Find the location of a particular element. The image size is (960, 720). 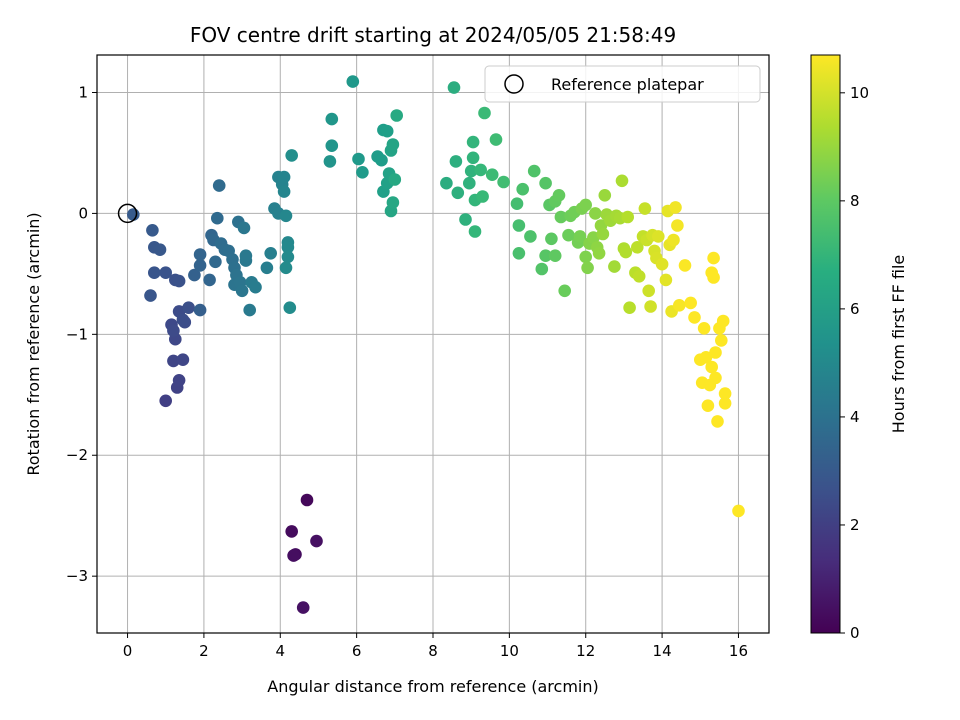

colorbar-ticks: 0 2 4 6 8 10 is located at coordinates (854, 363).